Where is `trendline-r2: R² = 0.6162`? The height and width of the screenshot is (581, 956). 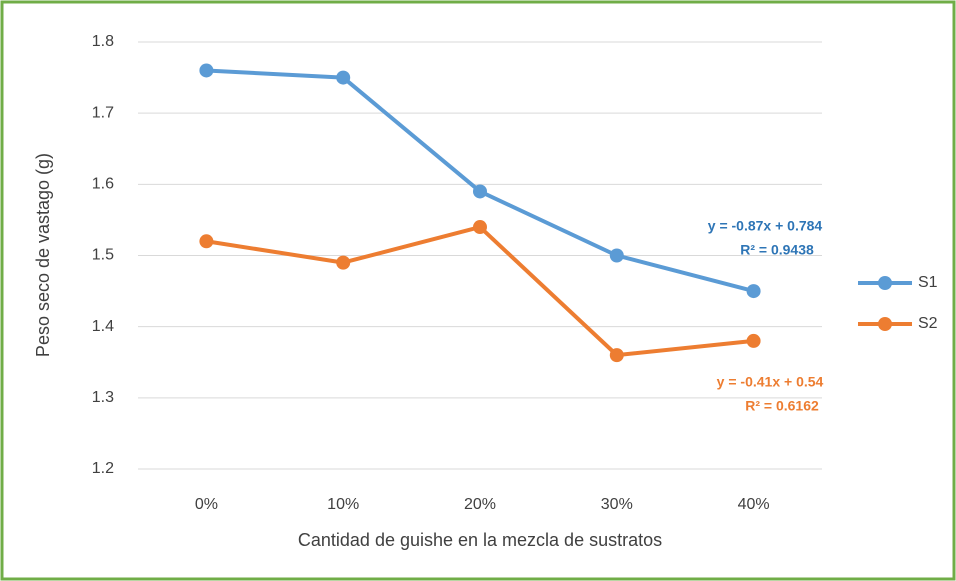 trendline-r2: R² = 0.6162 is located at coordinates (782, 406).